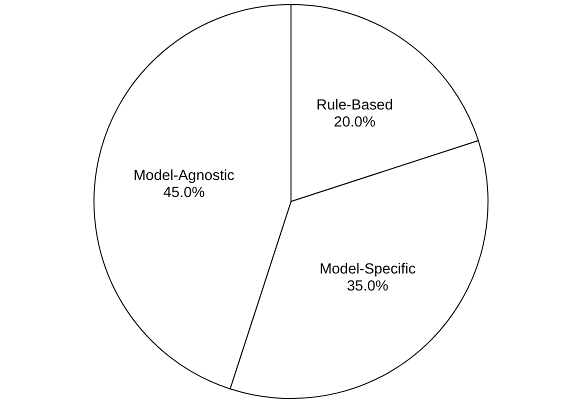 This screenshot has height=402, width=581. Describe the element at coordinates (184, 193) in the screenshot. I see `data-label: 45.0%` at that location.